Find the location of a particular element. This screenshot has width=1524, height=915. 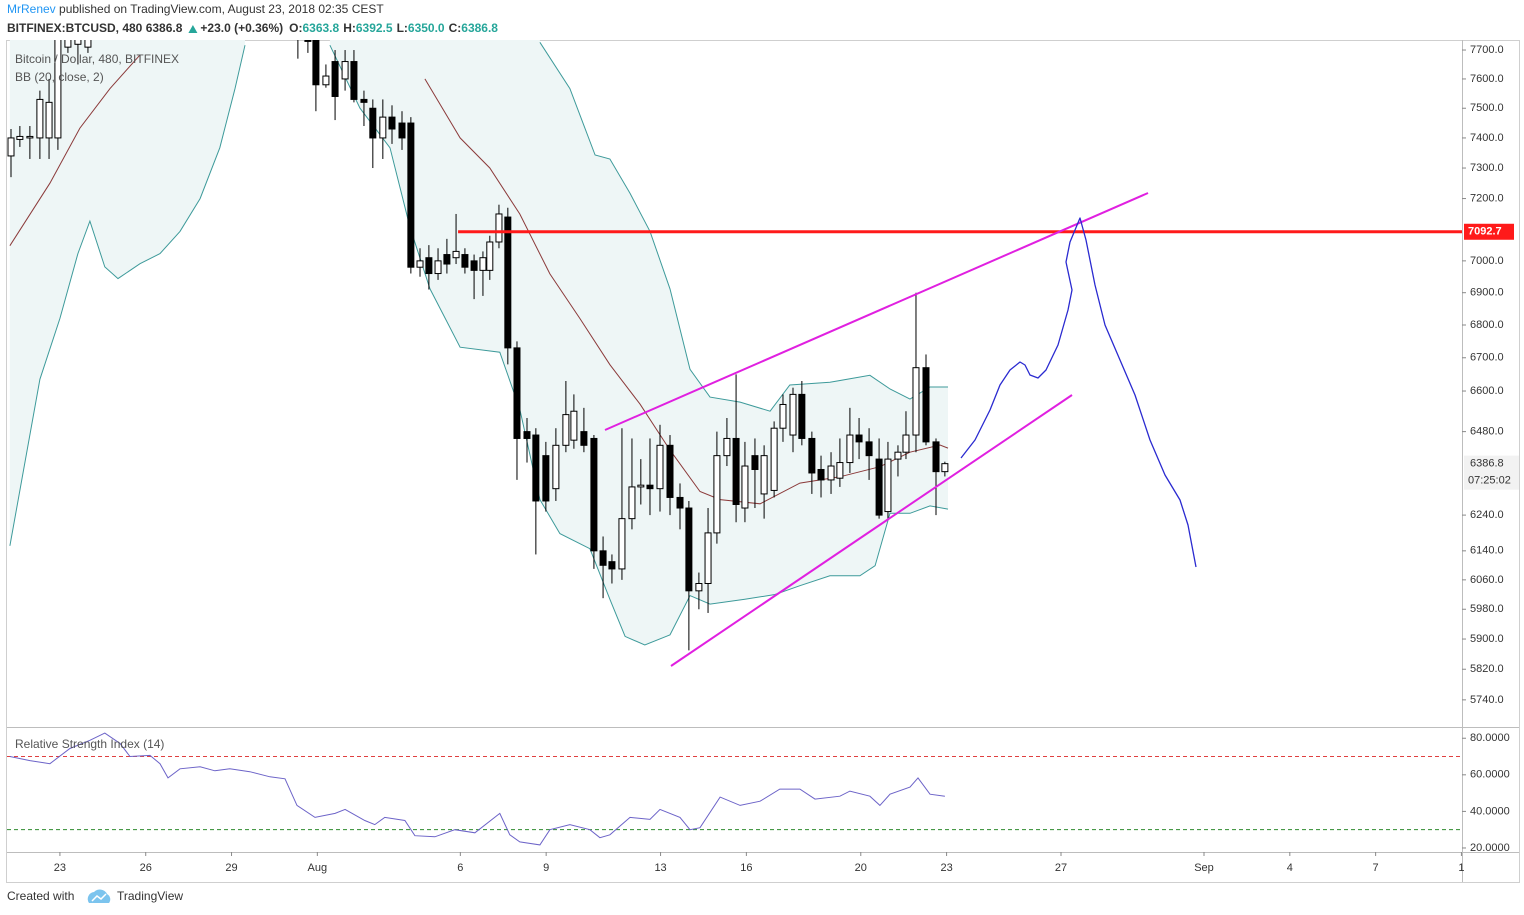

rsi-line is located at coordinates (477, 789).